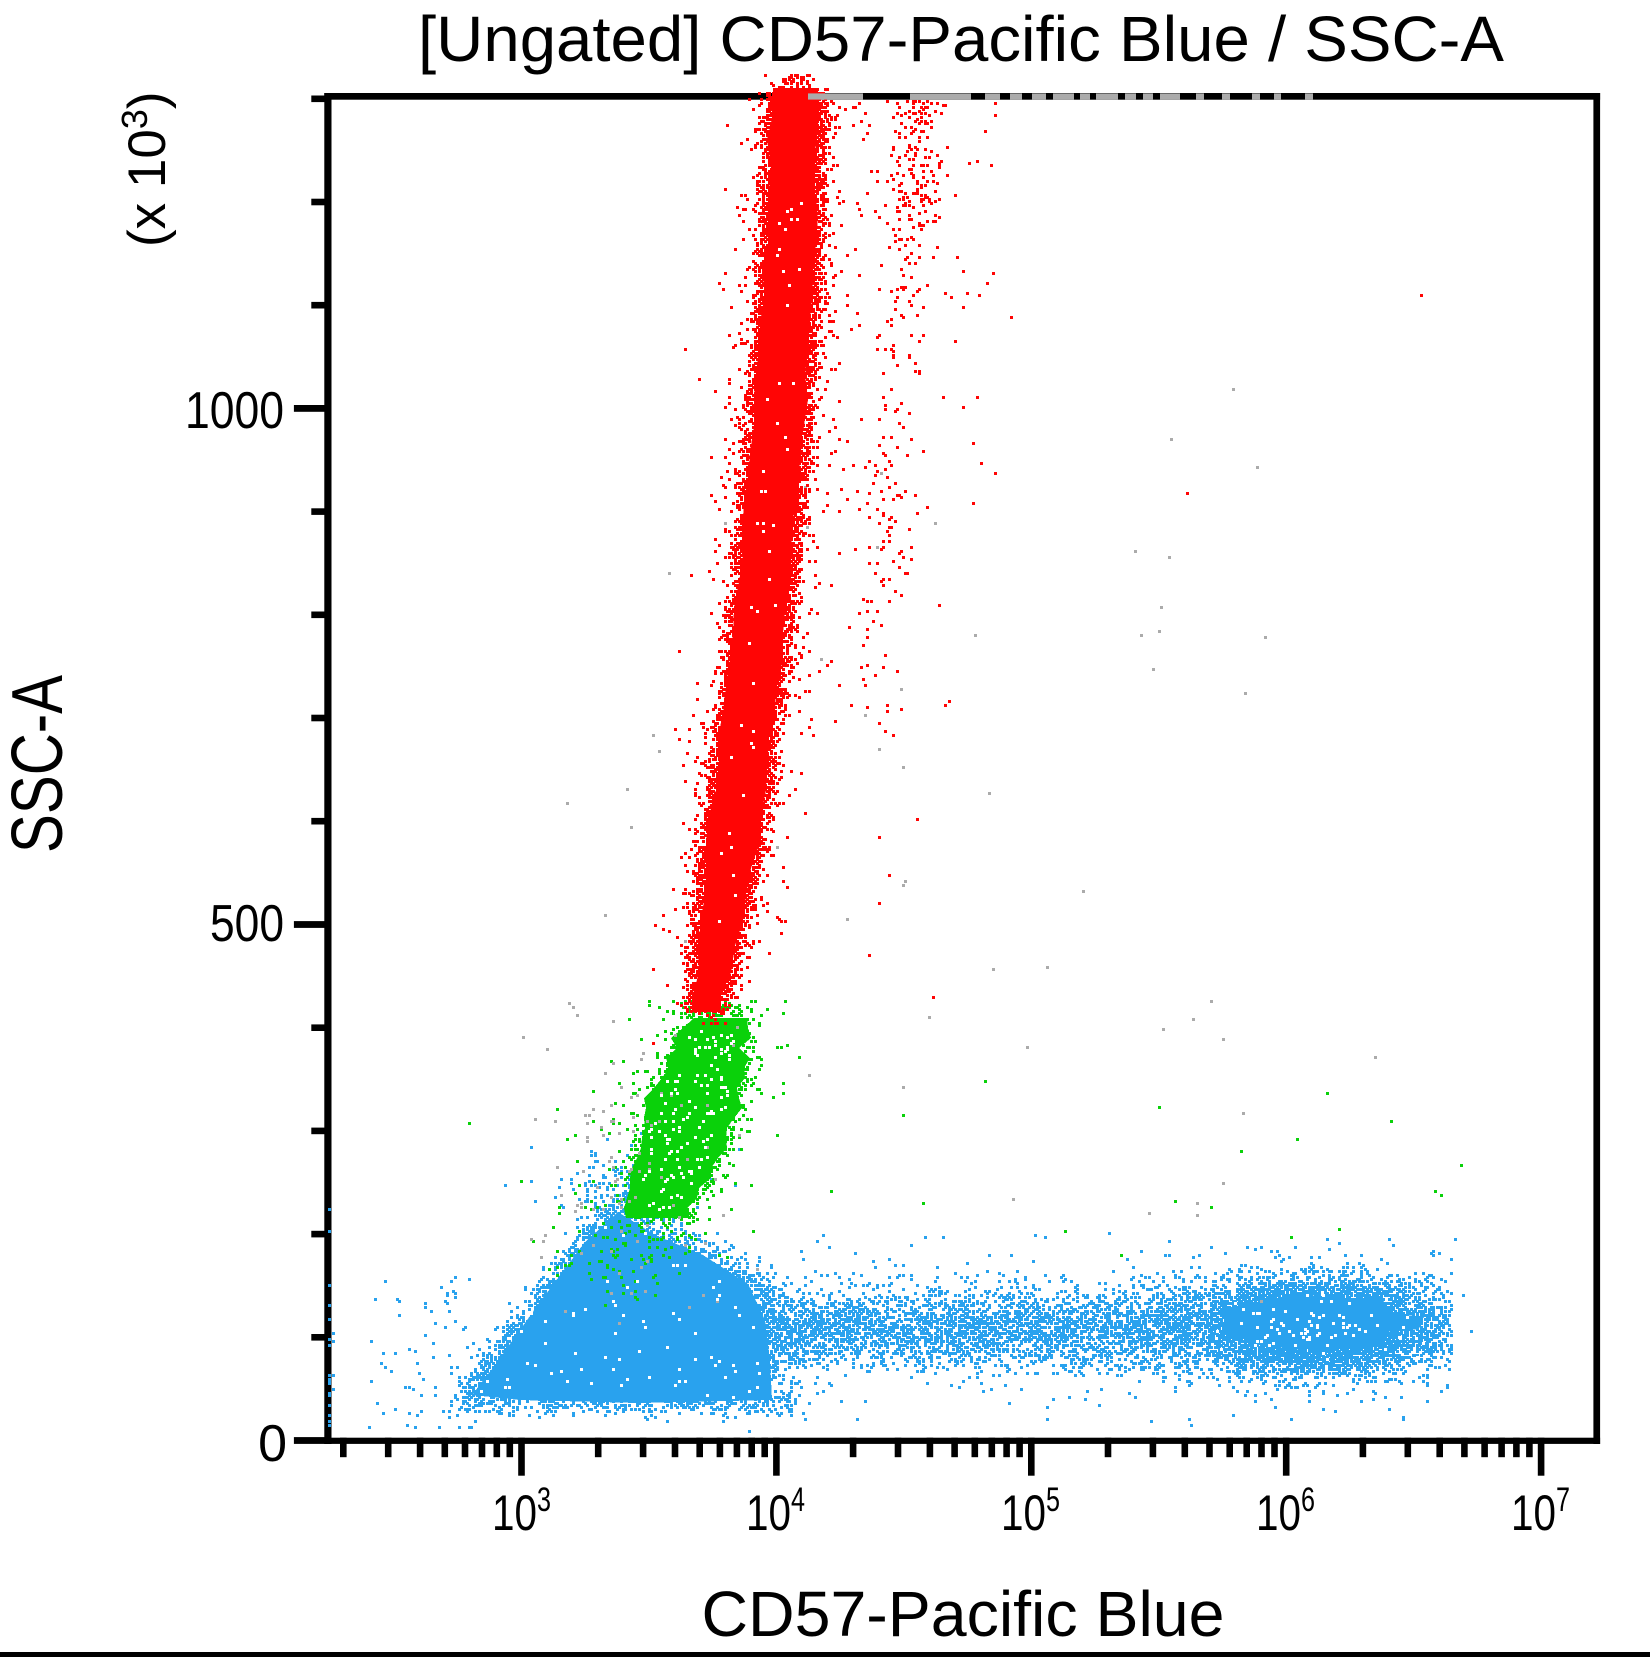  I want to click on svg-text: 10³, so click(521, 1511).